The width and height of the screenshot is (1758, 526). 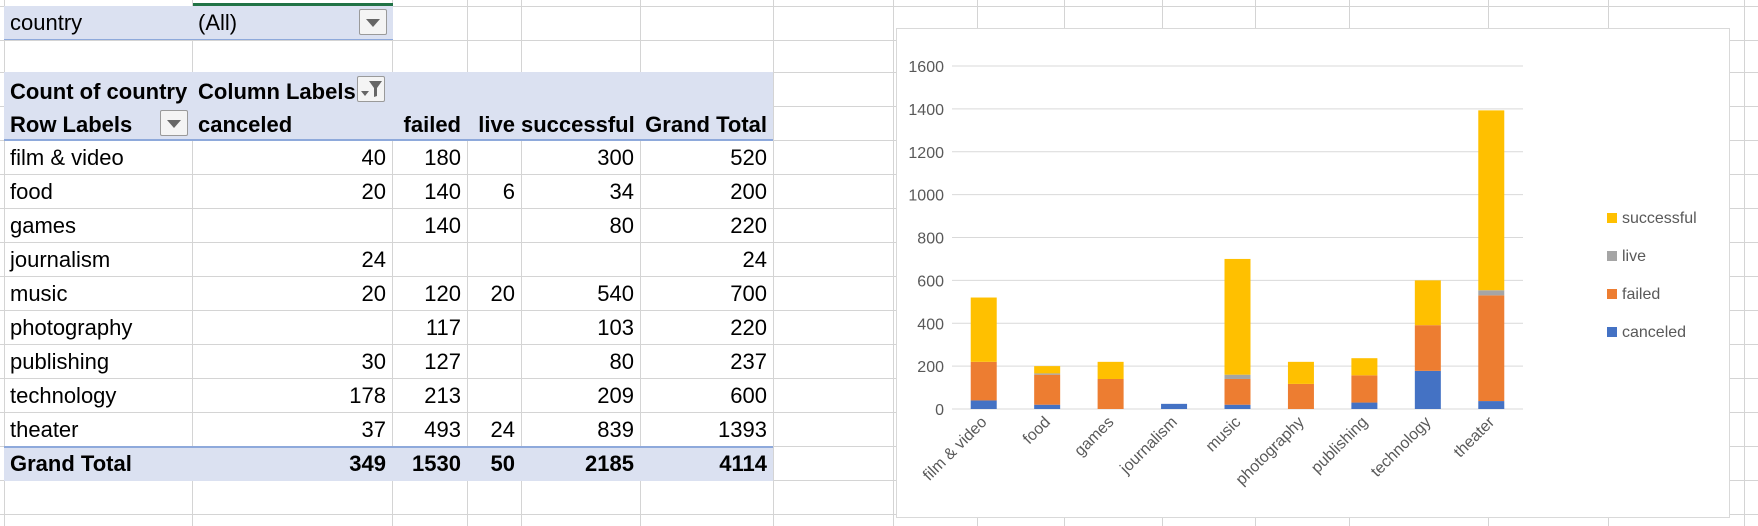 What do you see at coordinates (748, 191) in the screenshot?
I see `cell-grand-total: 200` at bounding box center [748, 191].